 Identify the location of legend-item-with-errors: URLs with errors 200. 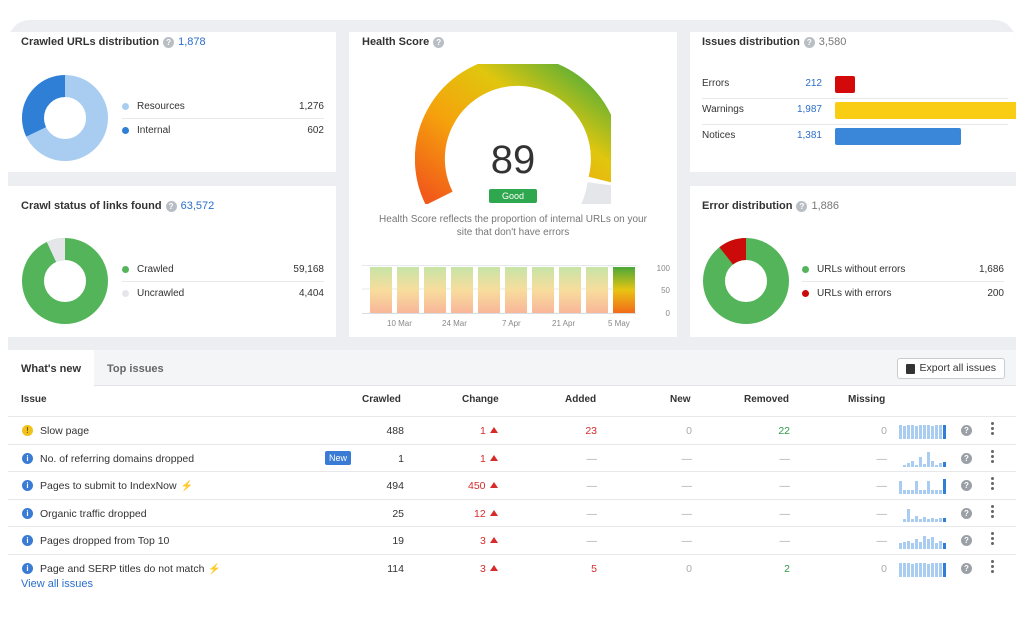
(903, 292).